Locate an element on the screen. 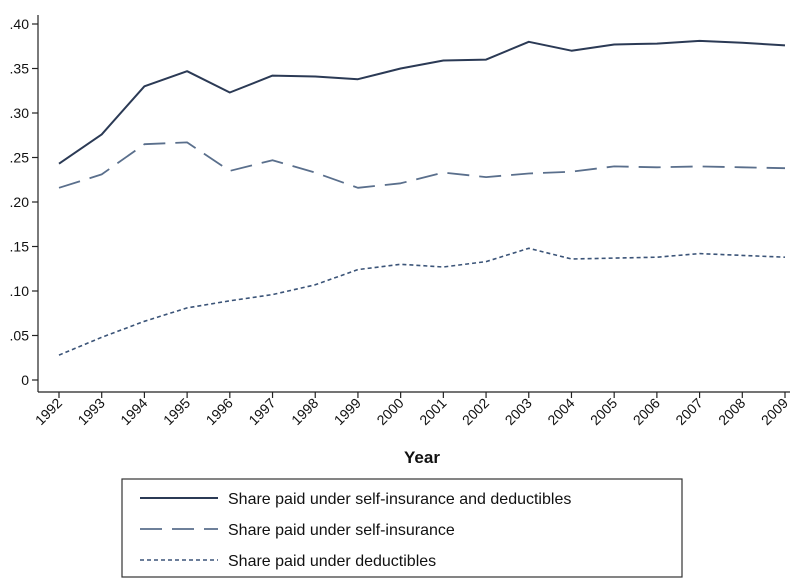 The width and height of the screenshot is (796, 579). y-tick-label: .25 is located at coordinates (20, 158).